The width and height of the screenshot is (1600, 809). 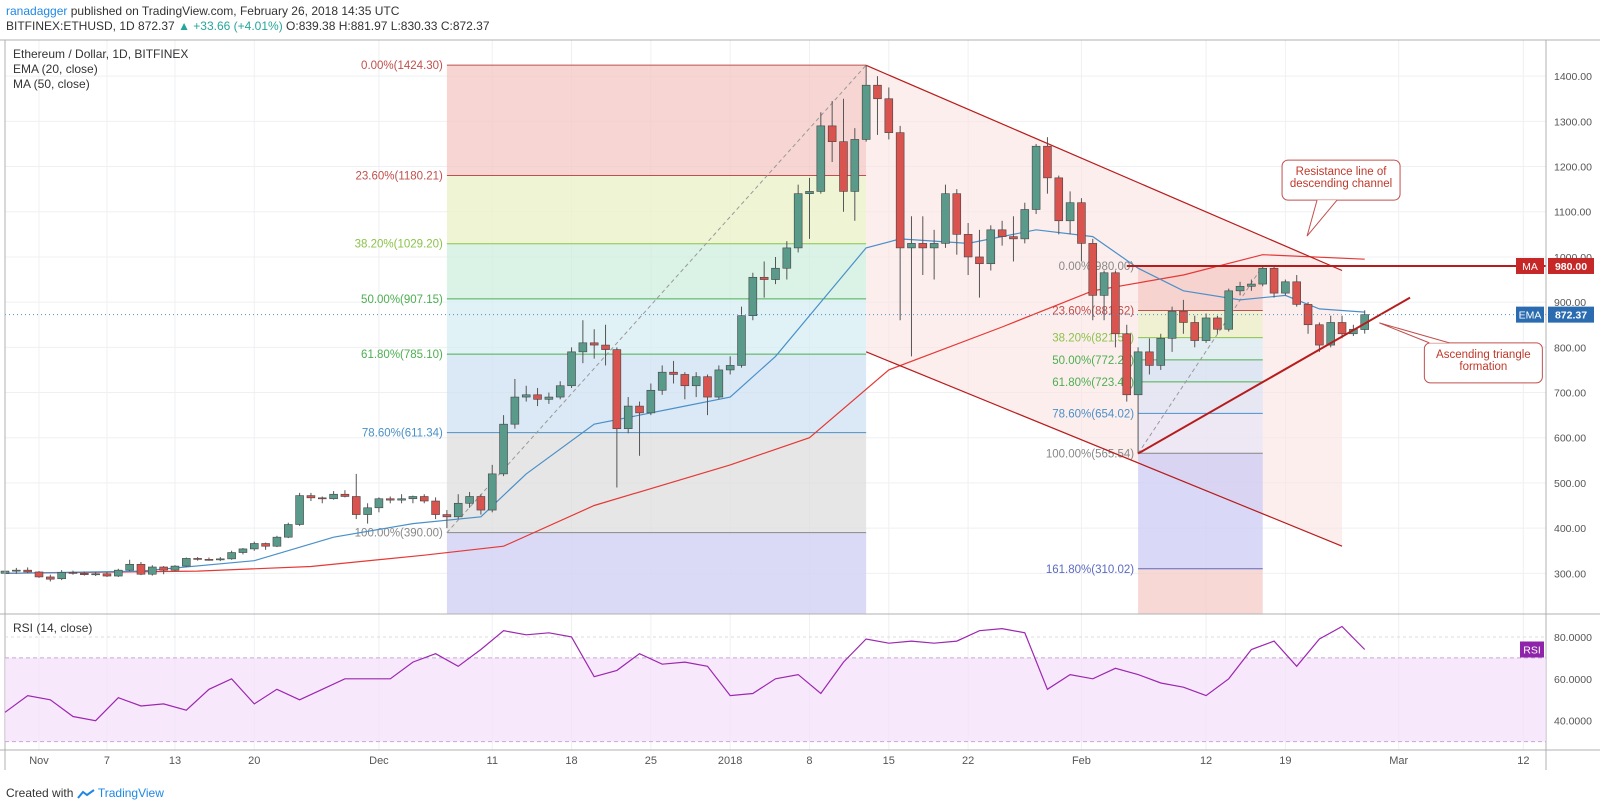 I want to click on price-axis-tick: 500.00, so click(x=1570, y=484).